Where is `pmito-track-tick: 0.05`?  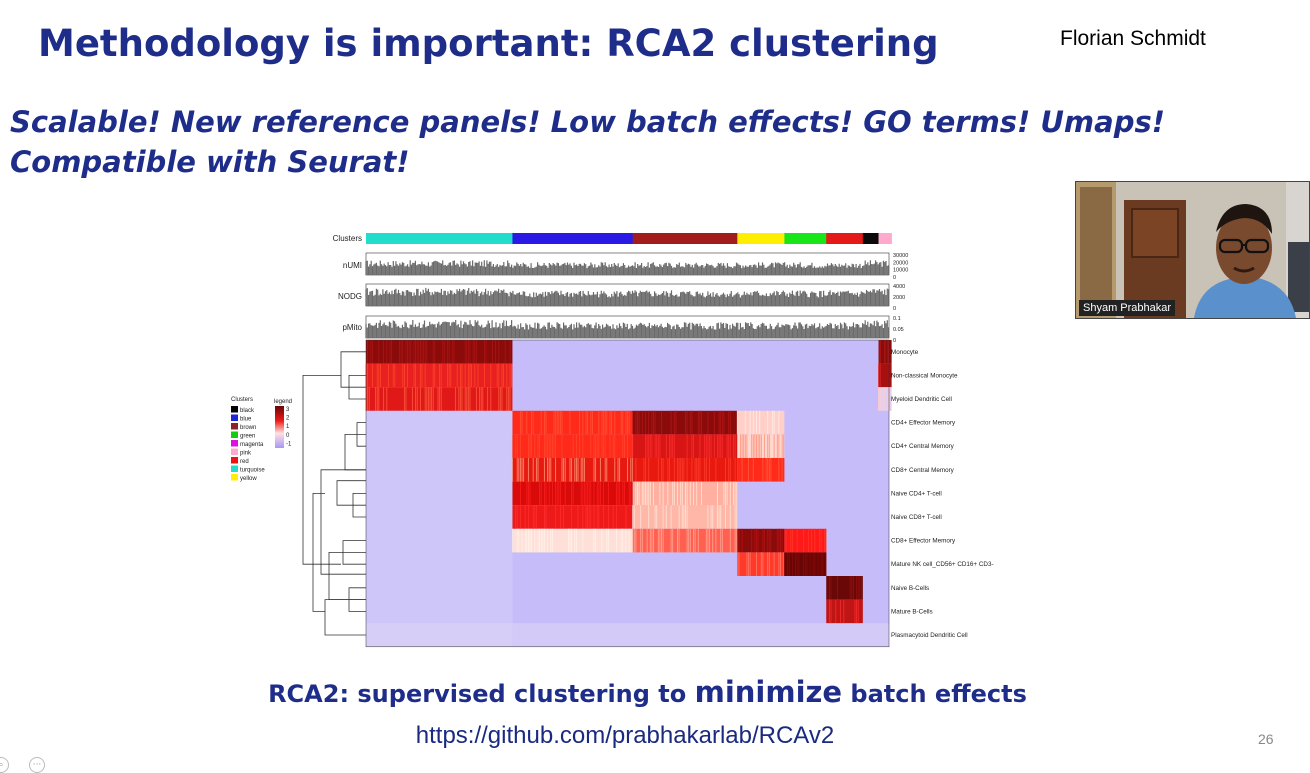
pmito-track-tick: 0.05 is located at coordinates (898, 330).